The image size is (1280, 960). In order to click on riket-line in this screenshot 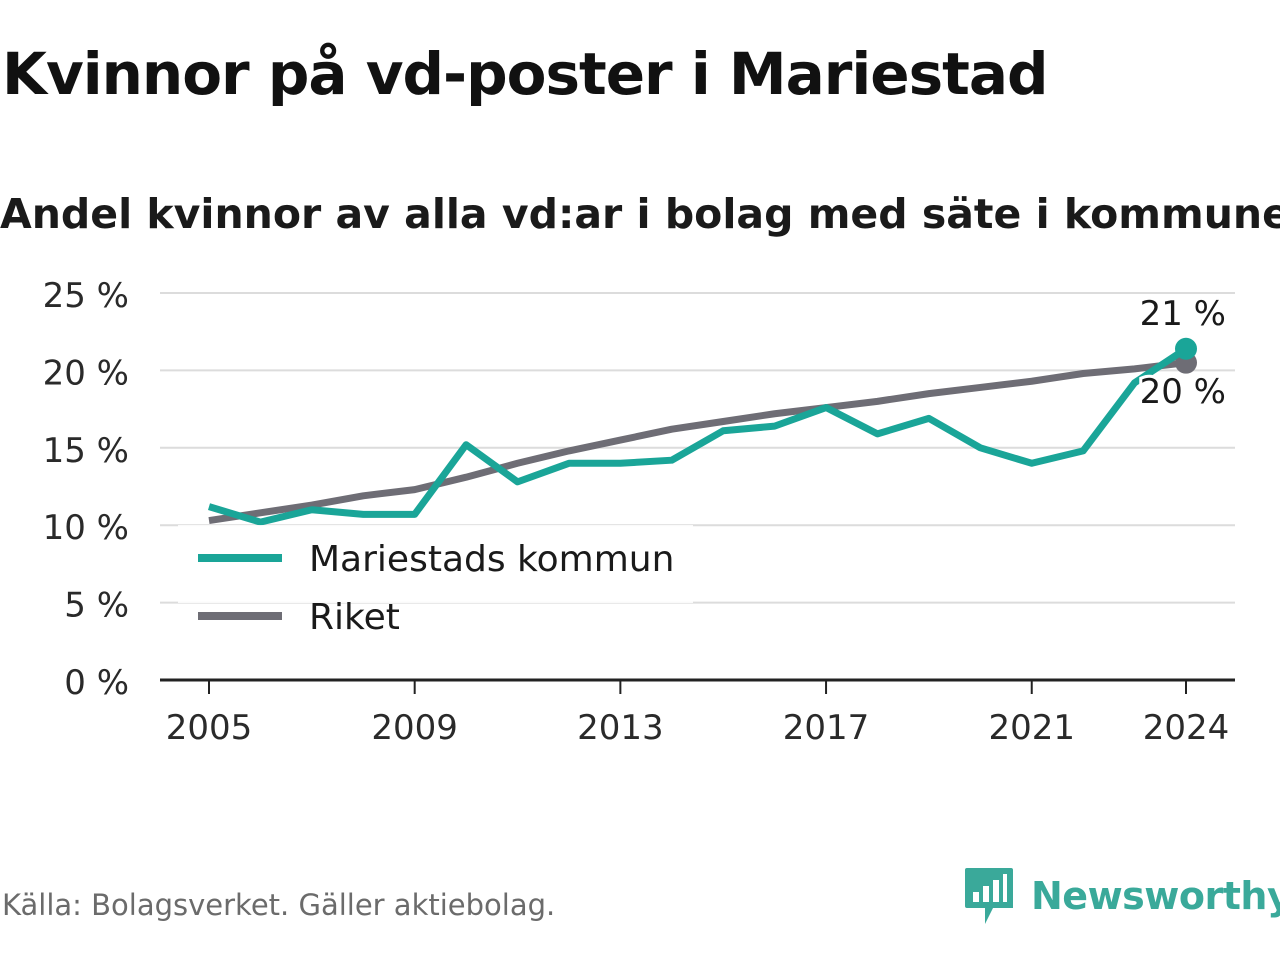, I will do `click(697, 442)`.